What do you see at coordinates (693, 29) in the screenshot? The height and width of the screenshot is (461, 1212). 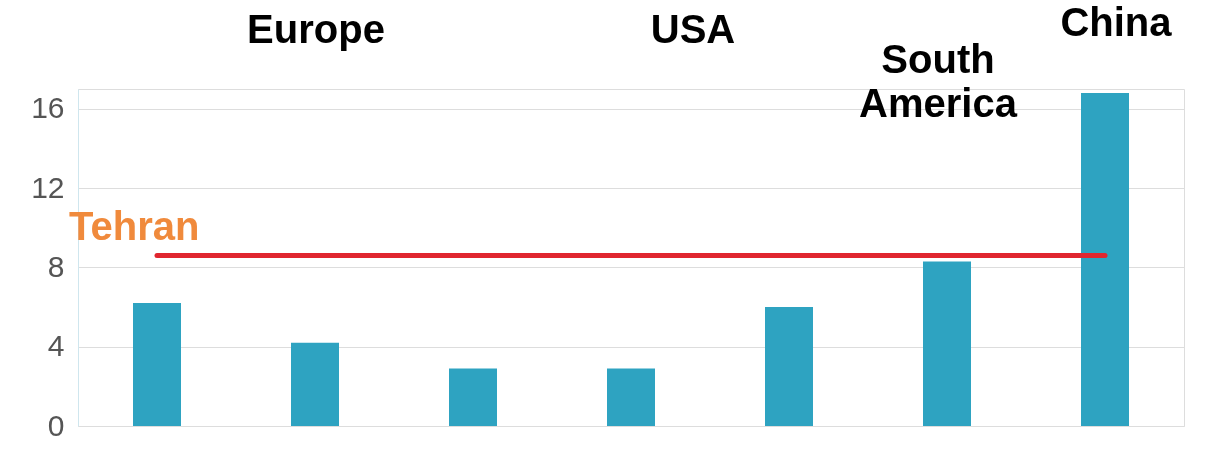 I see `text: USA` at bounding box center [693, 29].